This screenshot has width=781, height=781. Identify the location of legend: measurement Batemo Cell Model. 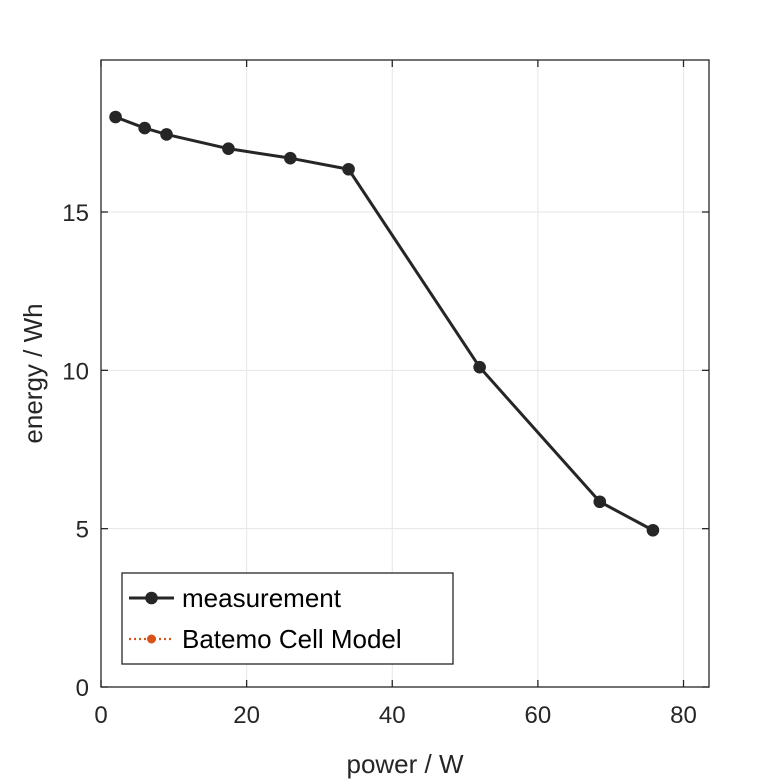
(287, 618).